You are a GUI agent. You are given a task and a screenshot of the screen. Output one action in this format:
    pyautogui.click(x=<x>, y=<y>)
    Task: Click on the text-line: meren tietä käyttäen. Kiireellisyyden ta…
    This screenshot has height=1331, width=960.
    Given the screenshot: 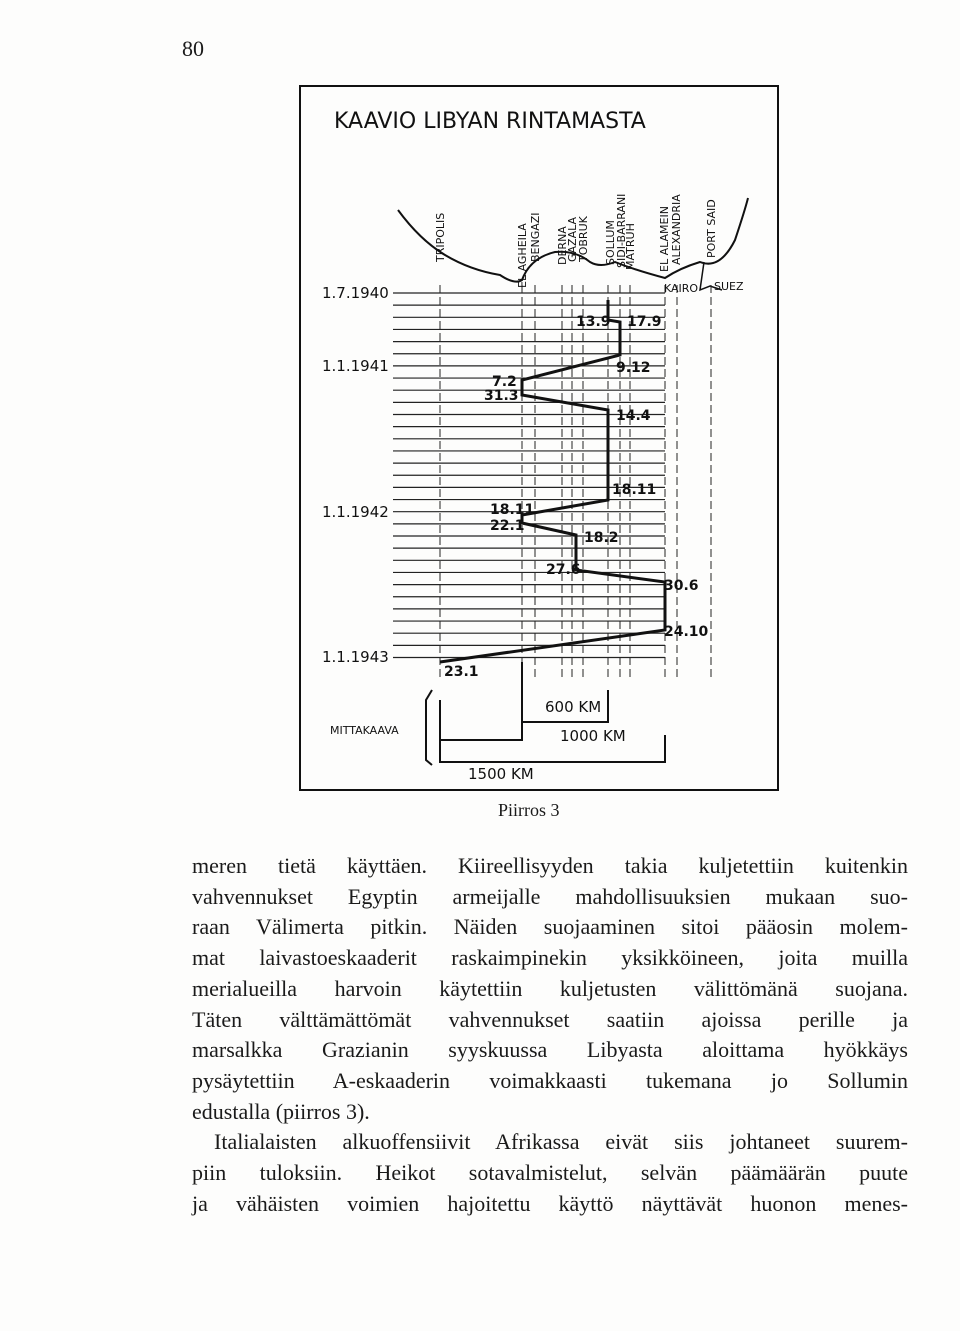 What is the action you would take?
    pyautogui.click(x=550, y=865)
    